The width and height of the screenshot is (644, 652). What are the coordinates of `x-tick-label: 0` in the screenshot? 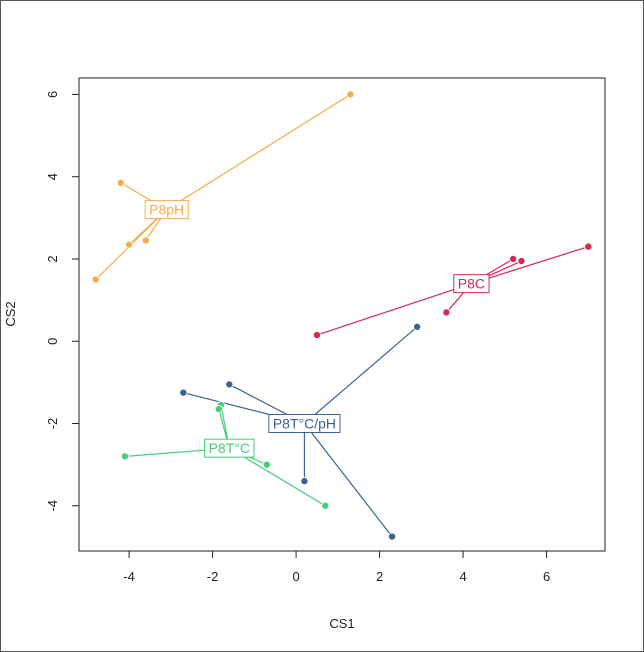 It's located at (295, 576).